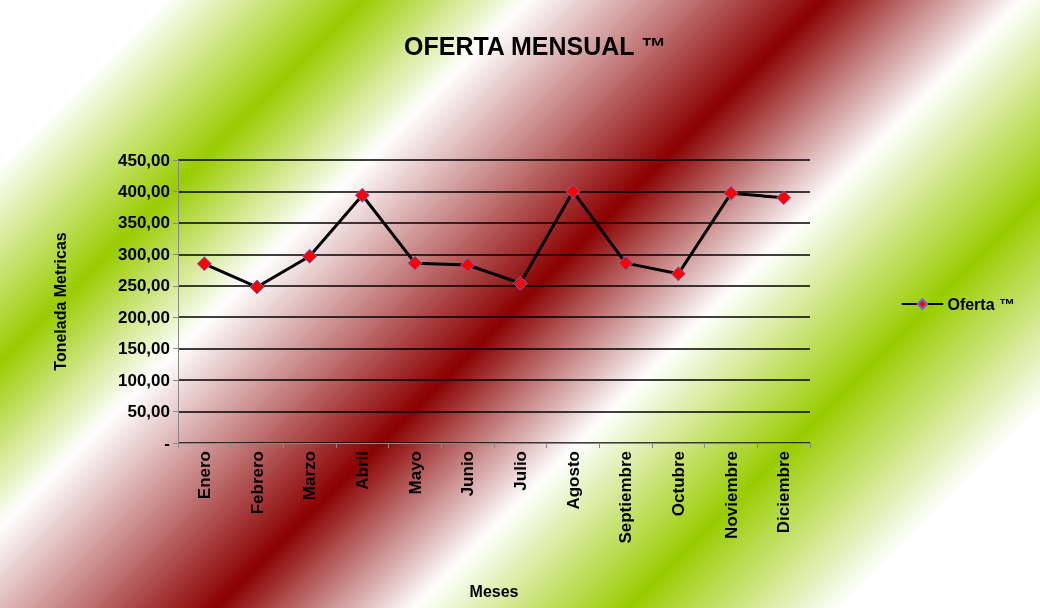 The height and width of the screenshot is (608, 1040). I want to click on y-tick-label: 50,00, so click(148, 412).